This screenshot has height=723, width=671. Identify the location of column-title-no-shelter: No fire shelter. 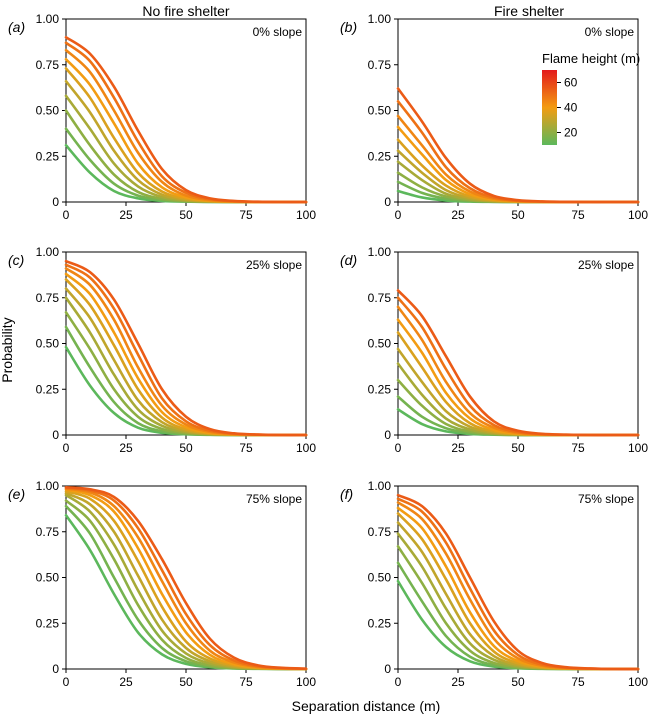
(185, 11).